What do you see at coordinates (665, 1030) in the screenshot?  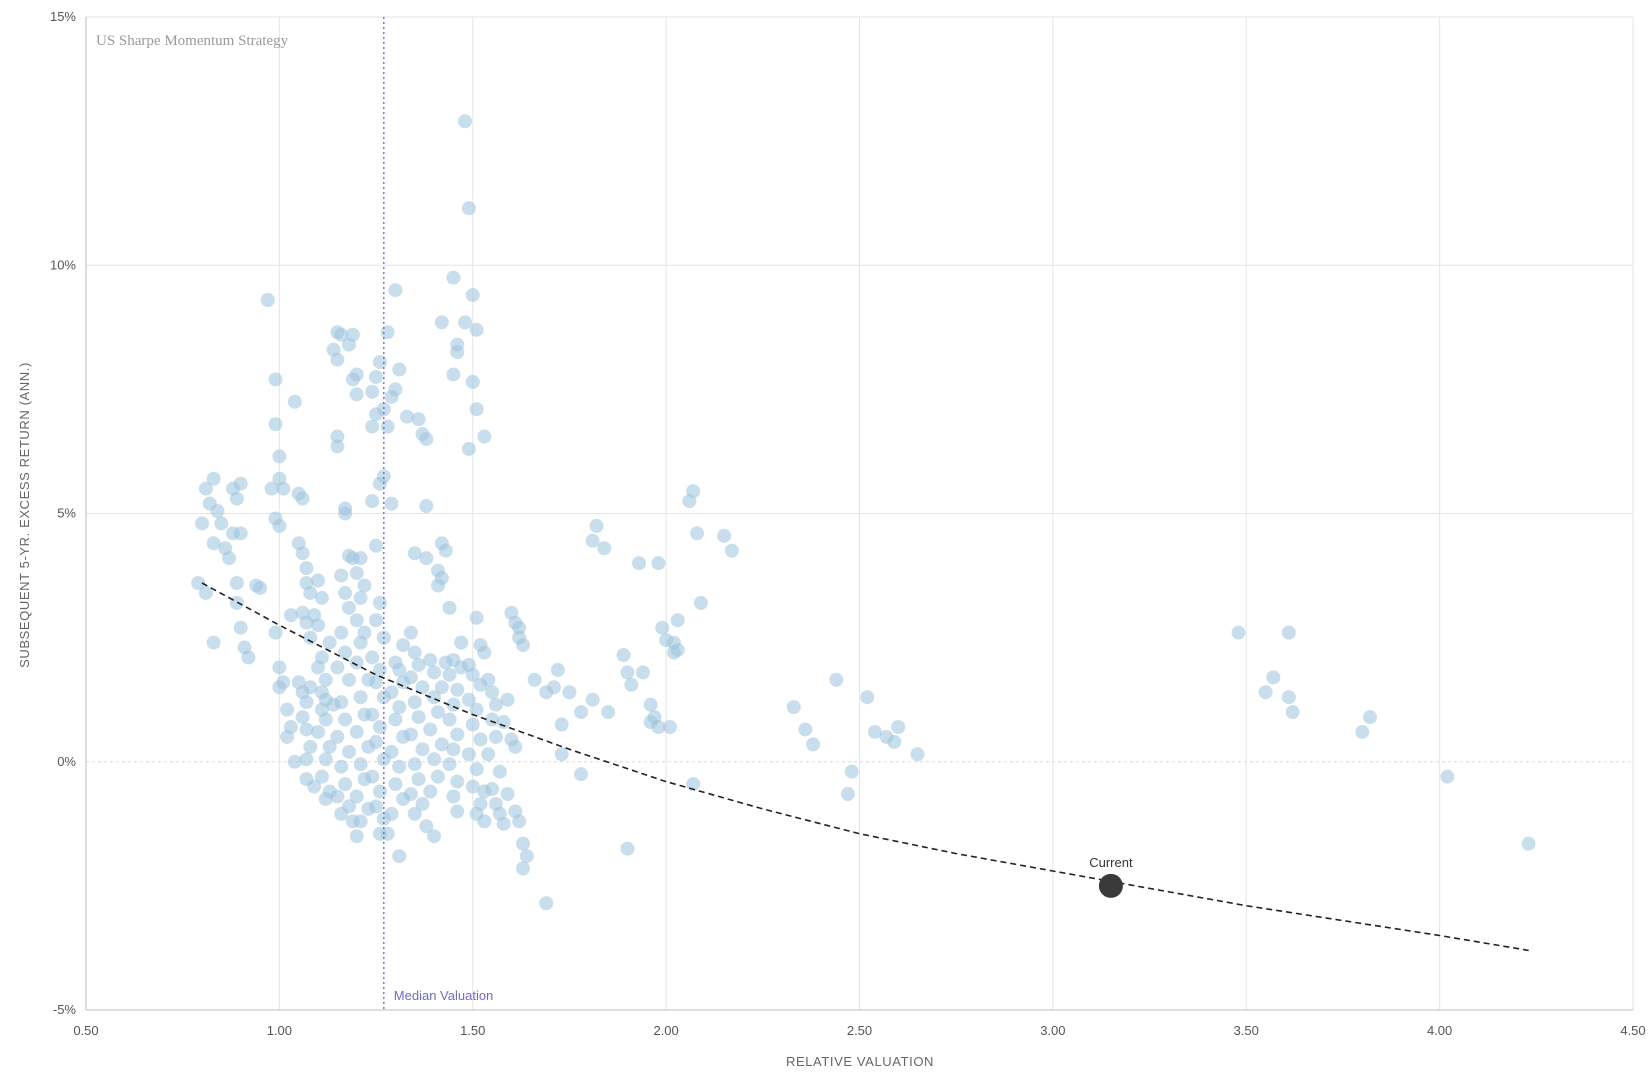 I see `x-tick-label: 2.00` at bounding box center [665, 1030].